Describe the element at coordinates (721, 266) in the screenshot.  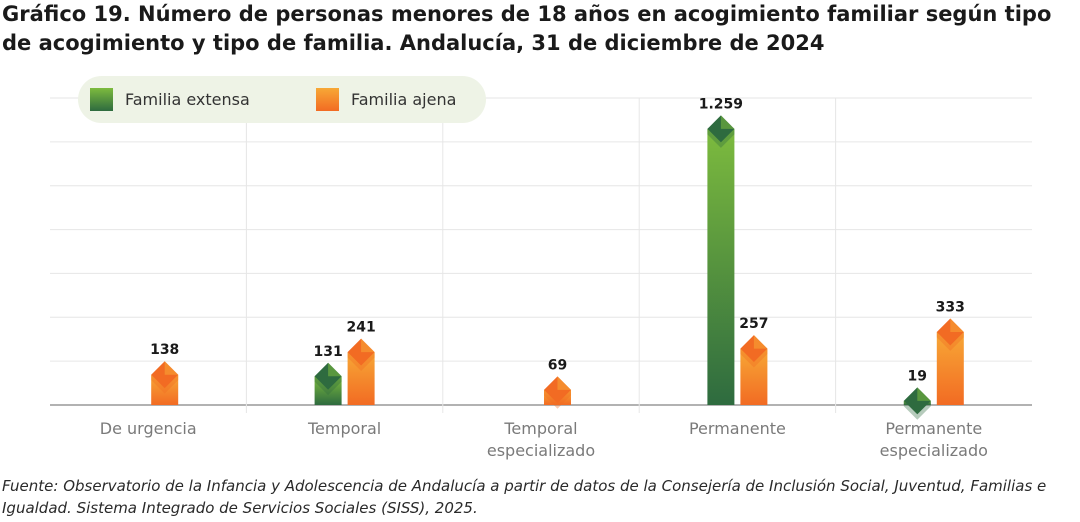
I see `bar-body` at that location.